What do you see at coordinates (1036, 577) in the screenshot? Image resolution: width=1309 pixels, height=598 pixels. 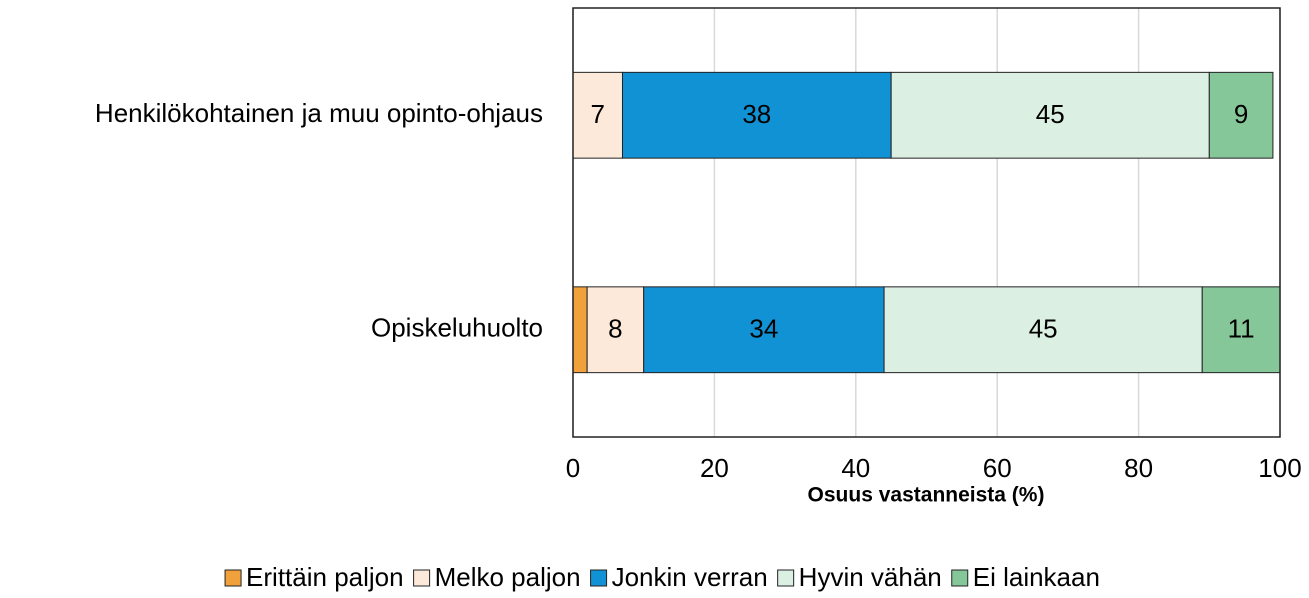 I see `legend-label: Ei lainkaan` at bounding box center [1036, 577].